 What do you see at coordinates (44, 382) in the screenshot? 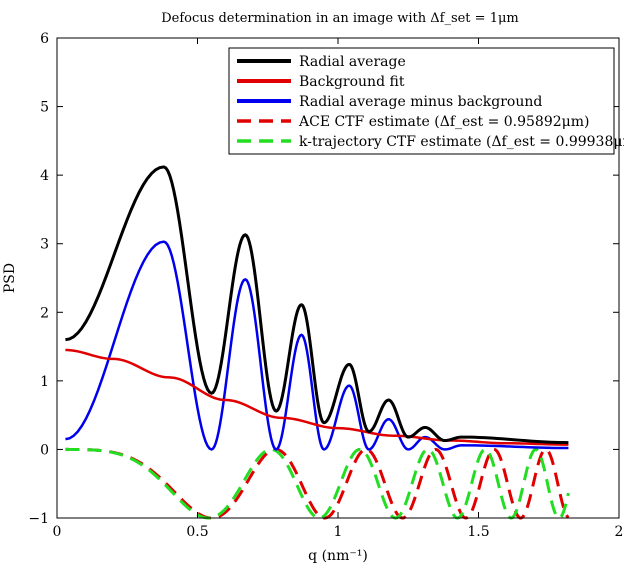
I see `y-tick-label: 1` at bounding box center [44, 382].